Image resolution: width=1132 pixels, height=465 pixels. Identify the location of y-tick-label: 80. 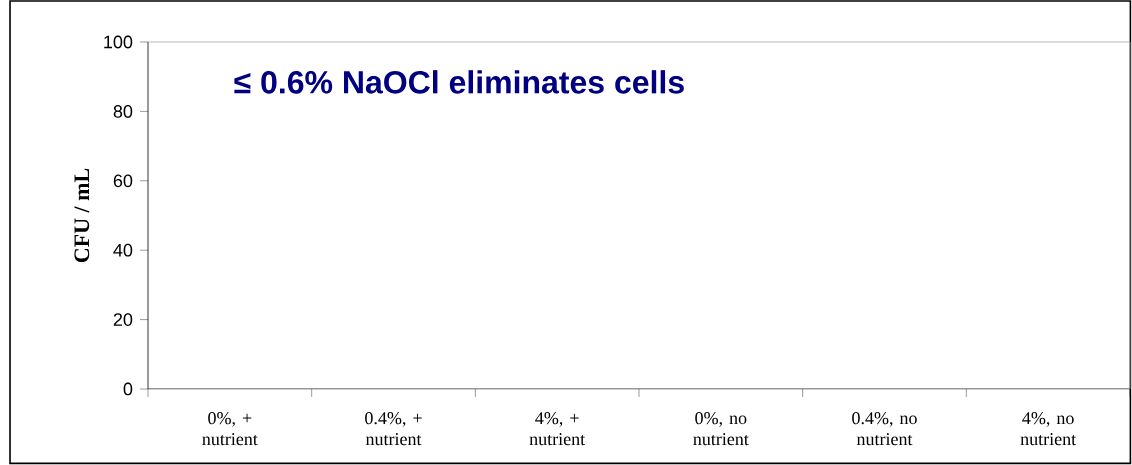
(123, 111).